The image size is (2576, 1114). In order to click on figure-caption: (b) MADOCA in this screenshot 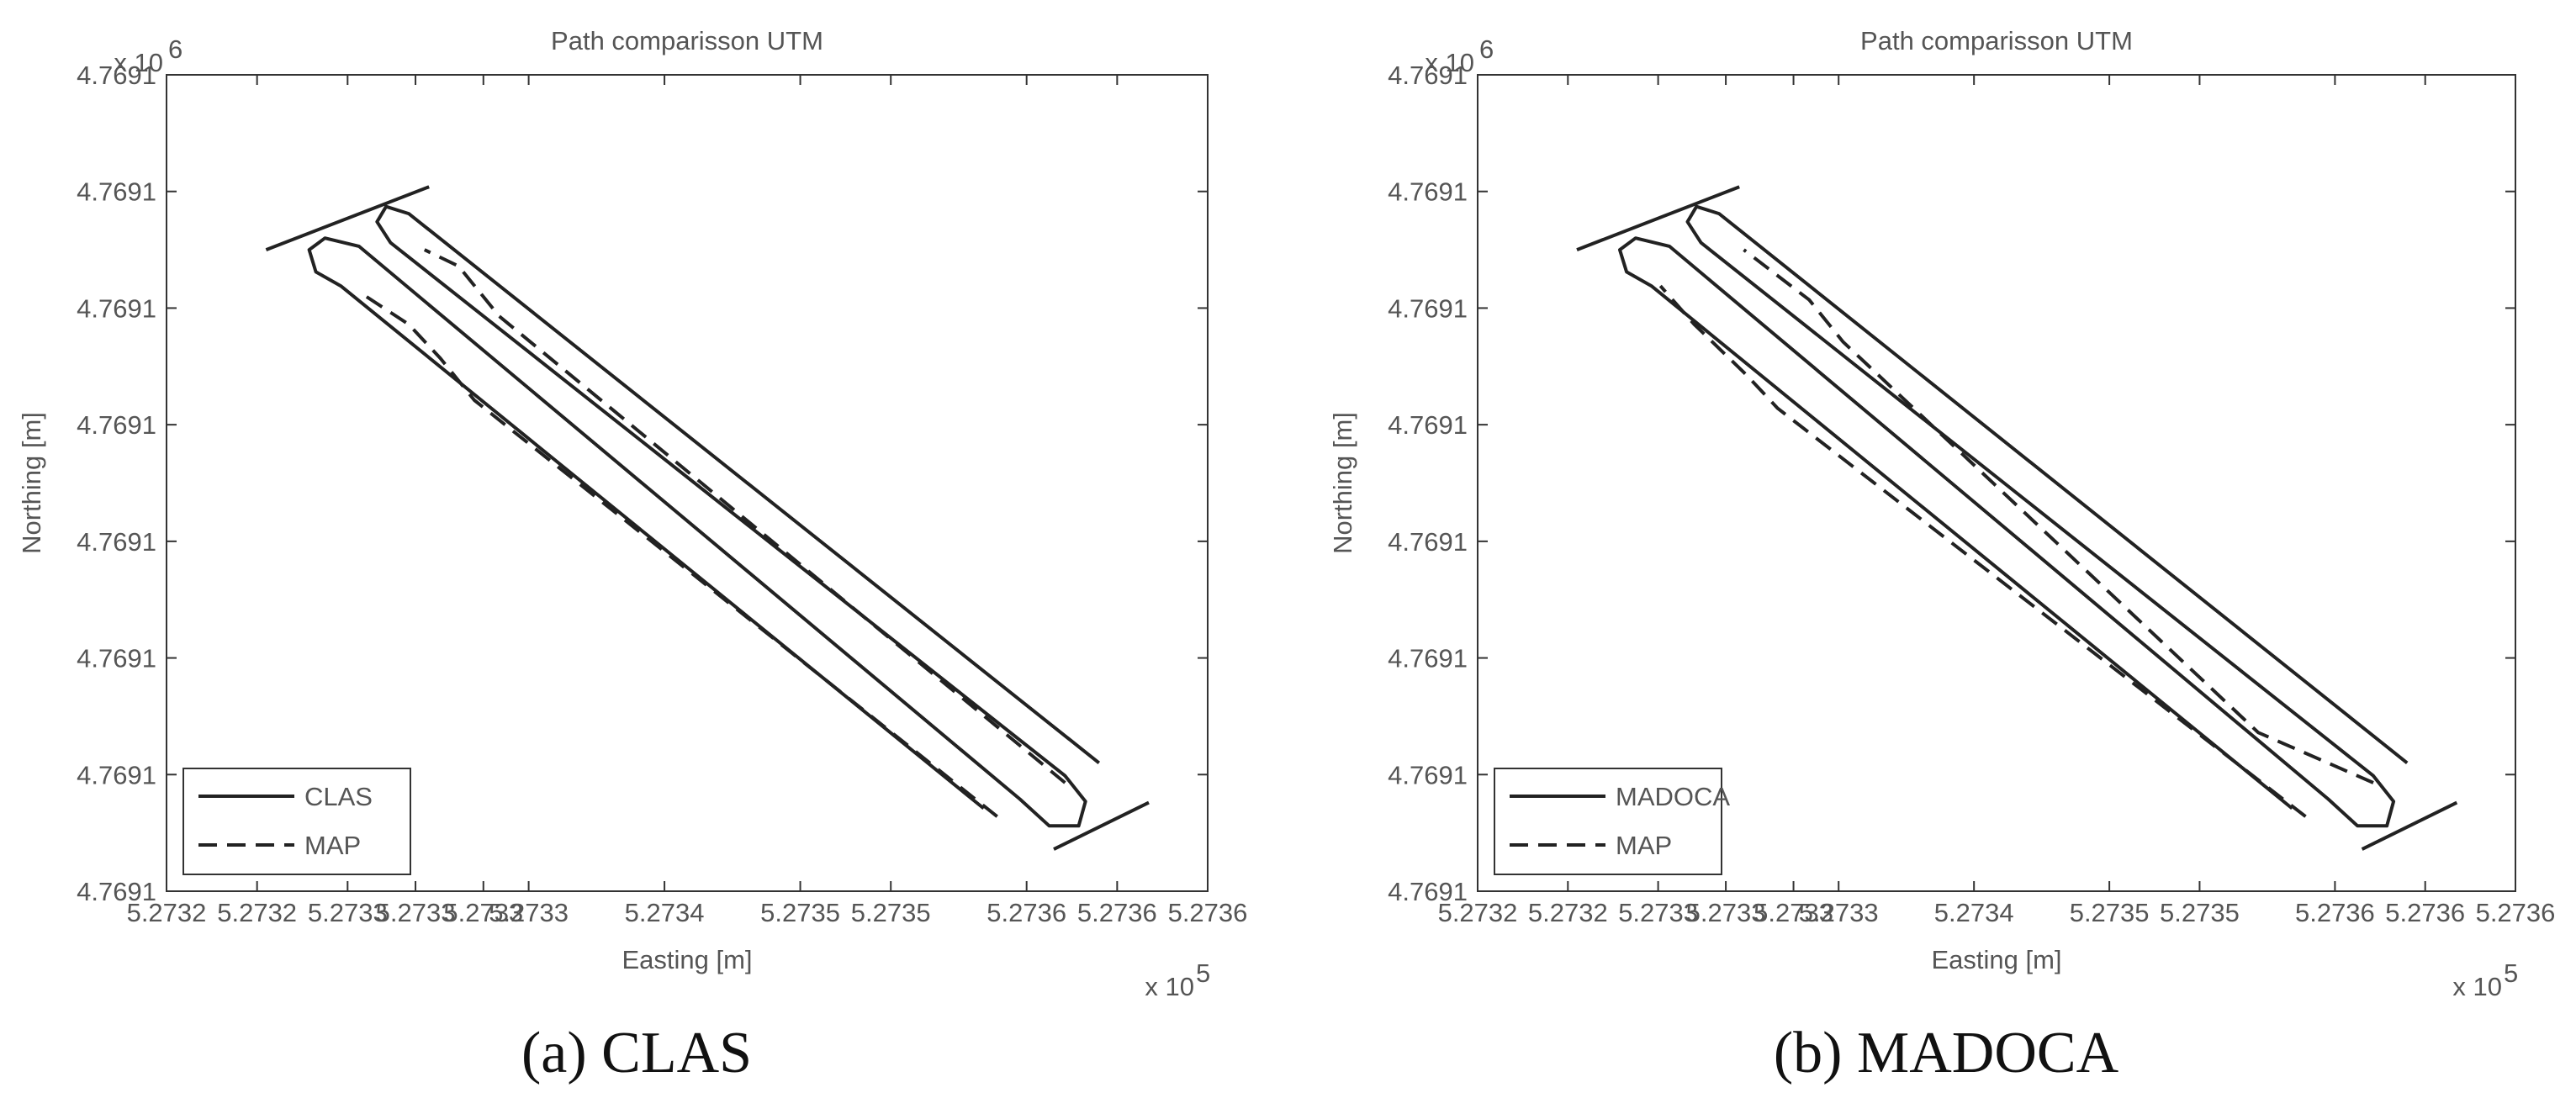, I will do `click(1946, 1053)`.